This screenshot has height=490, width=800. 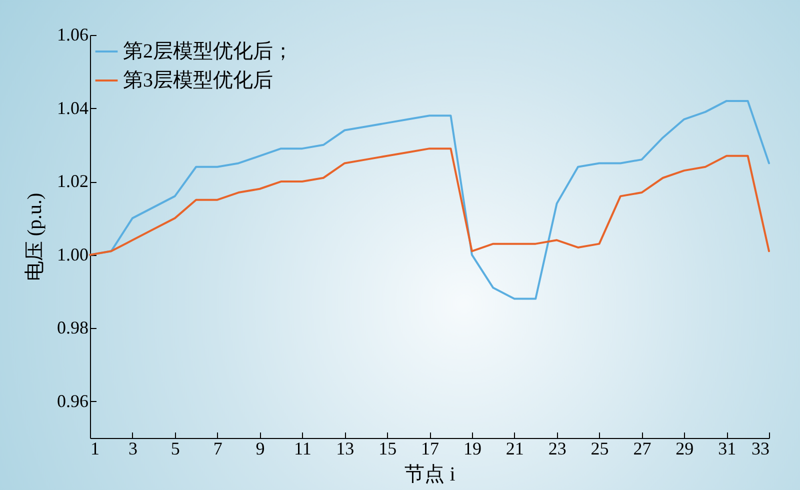 What do you see at coordinates (35, 237) in the screenshot?
I see `y-axis-title: 电压 (p.u.)` at bounding box center [35, 237].